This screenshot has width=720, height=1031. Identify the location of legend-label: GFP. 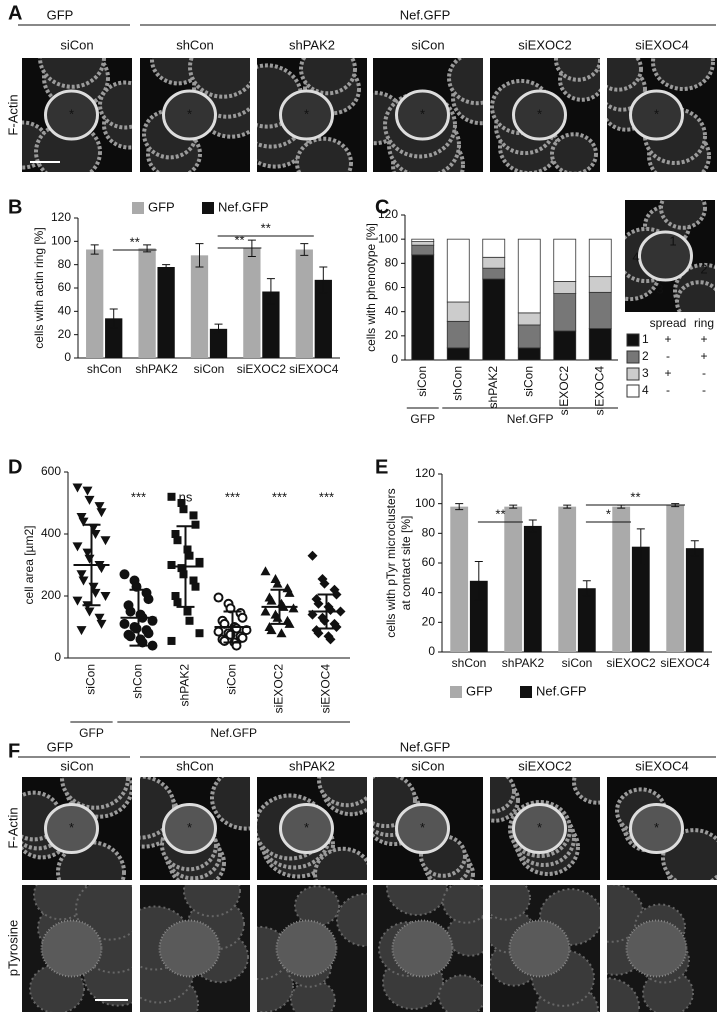
(161, 206).